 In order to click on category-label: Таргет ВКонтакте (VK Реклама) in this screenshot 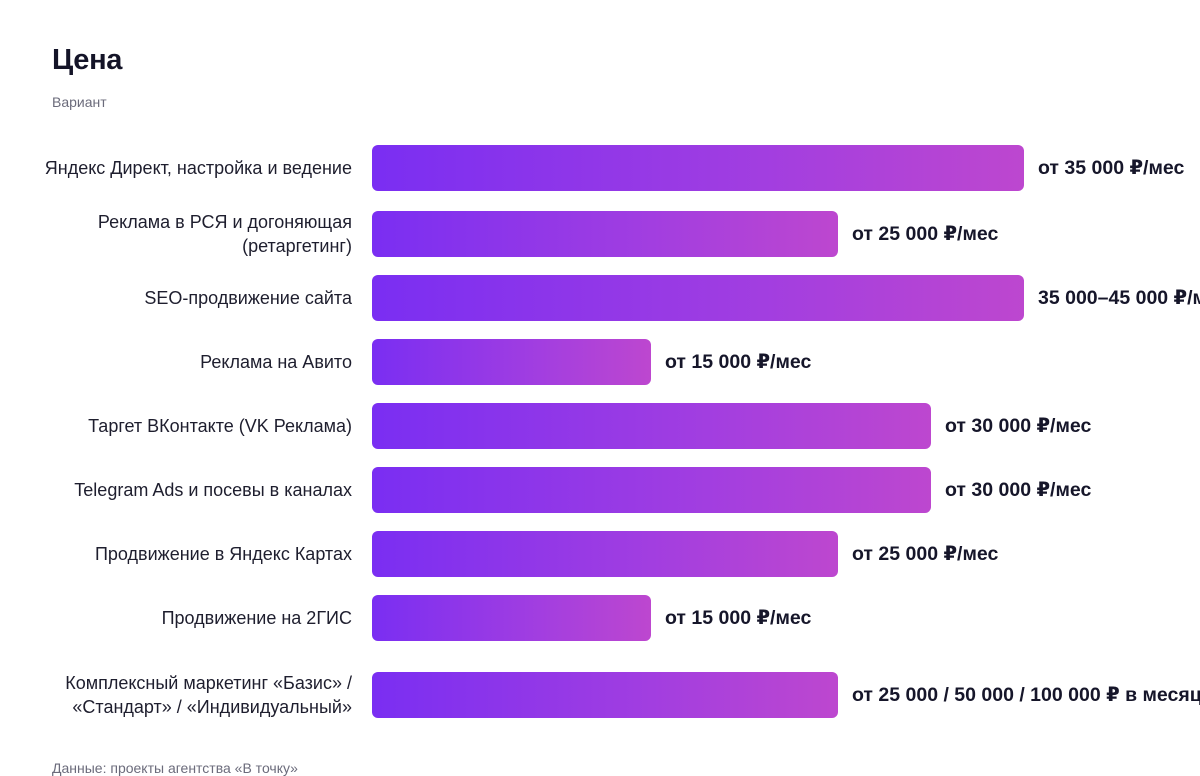, I will do `click(220, 426)`.